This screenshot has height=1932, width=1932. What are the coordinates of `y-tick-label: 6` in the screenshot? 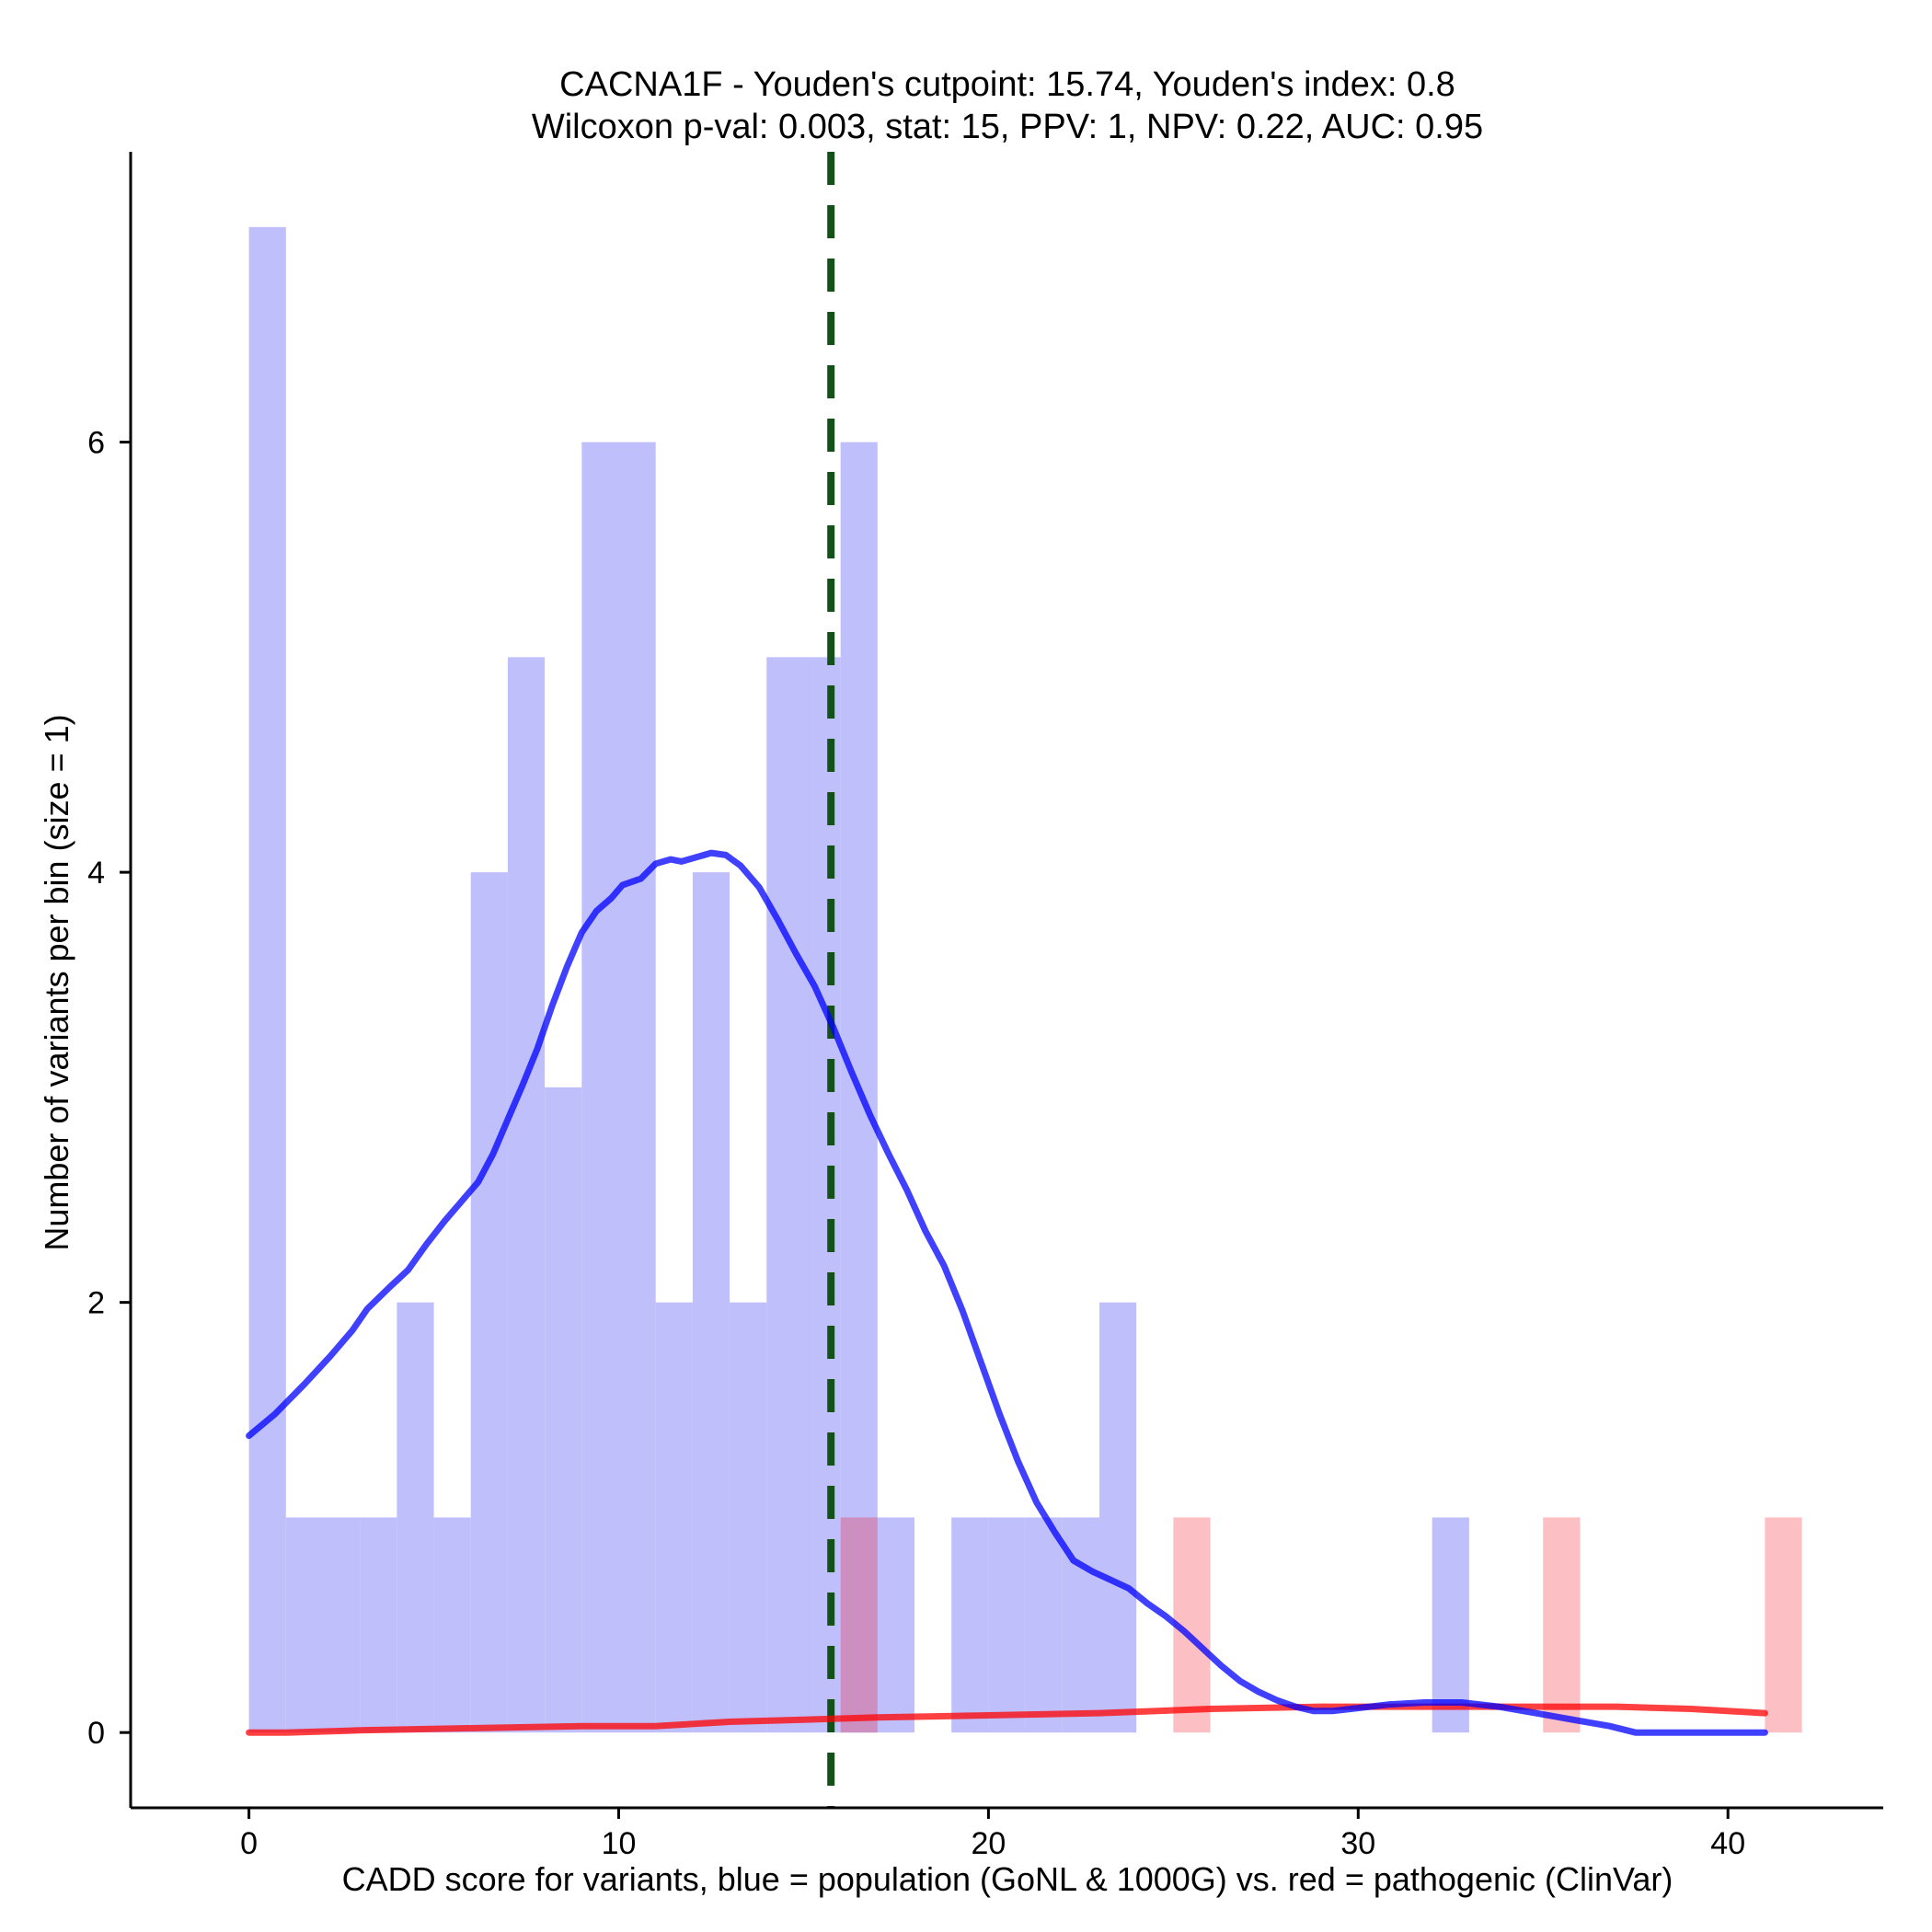 It's located at (96, 443).